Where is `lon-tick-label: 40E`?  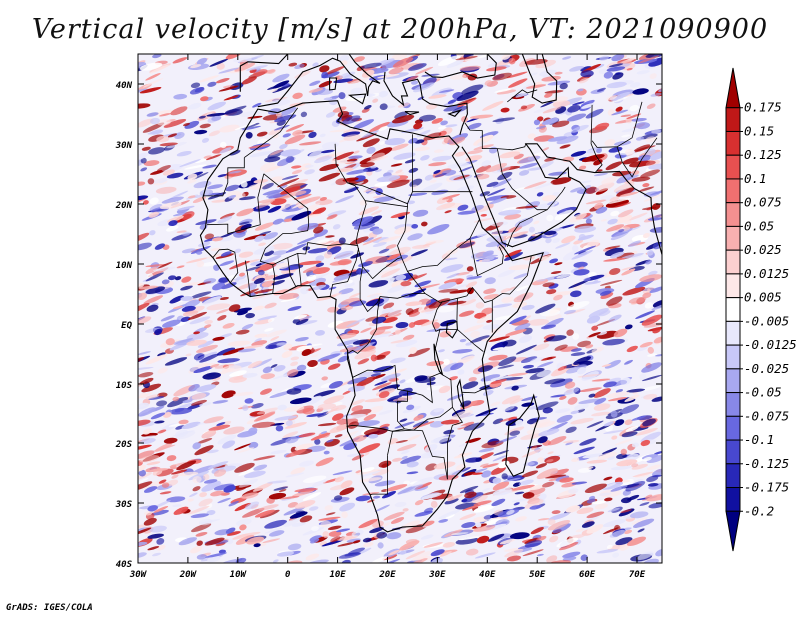
lon-tick-label: 40E is located at coordinates (487, 575).